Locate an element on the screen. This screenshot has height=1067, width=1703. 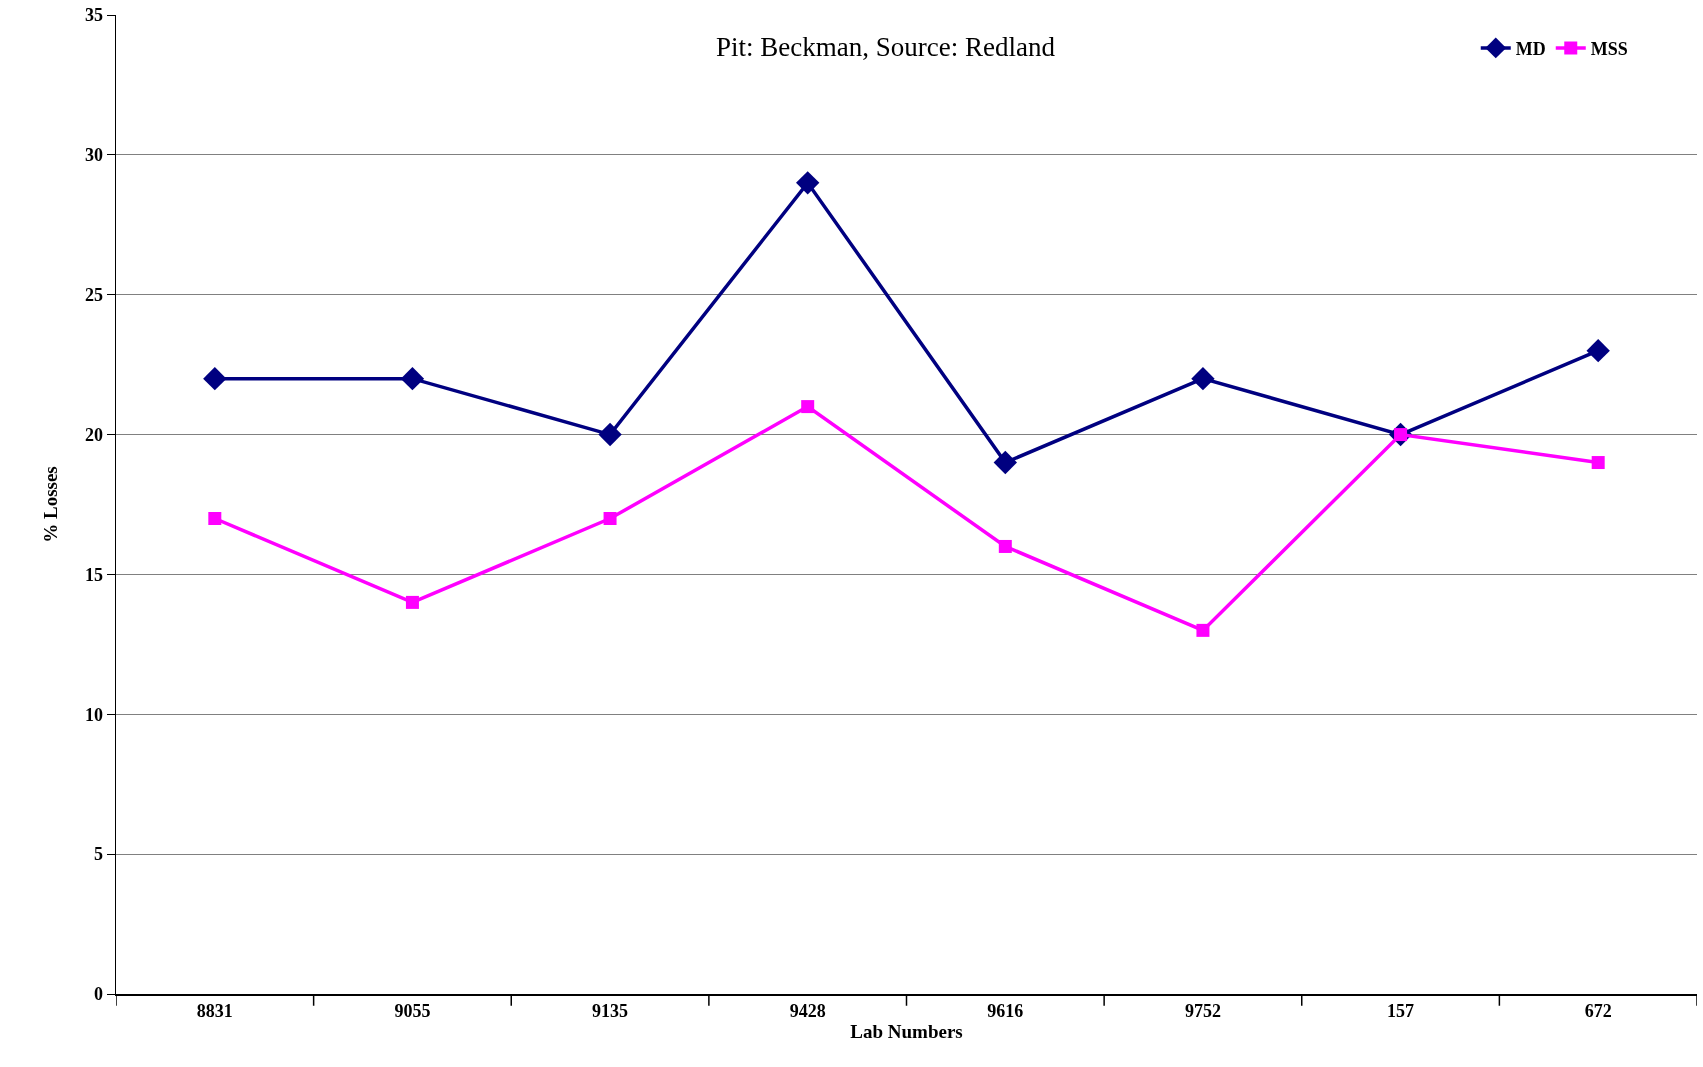
x-tick-label: 157 is located at coordinates (1401, 1011).